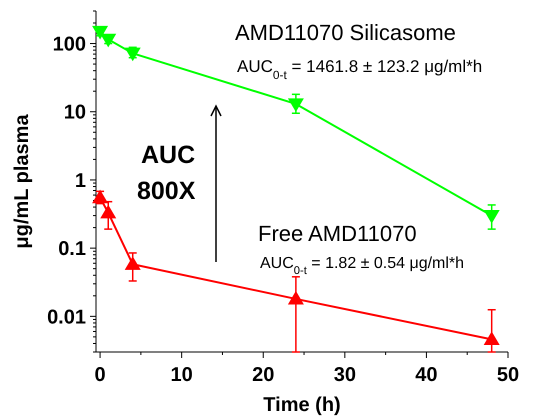  Describe the element at coordinates (508, 375) in the screenshot. I see `x-tick-label: 50` at that location.